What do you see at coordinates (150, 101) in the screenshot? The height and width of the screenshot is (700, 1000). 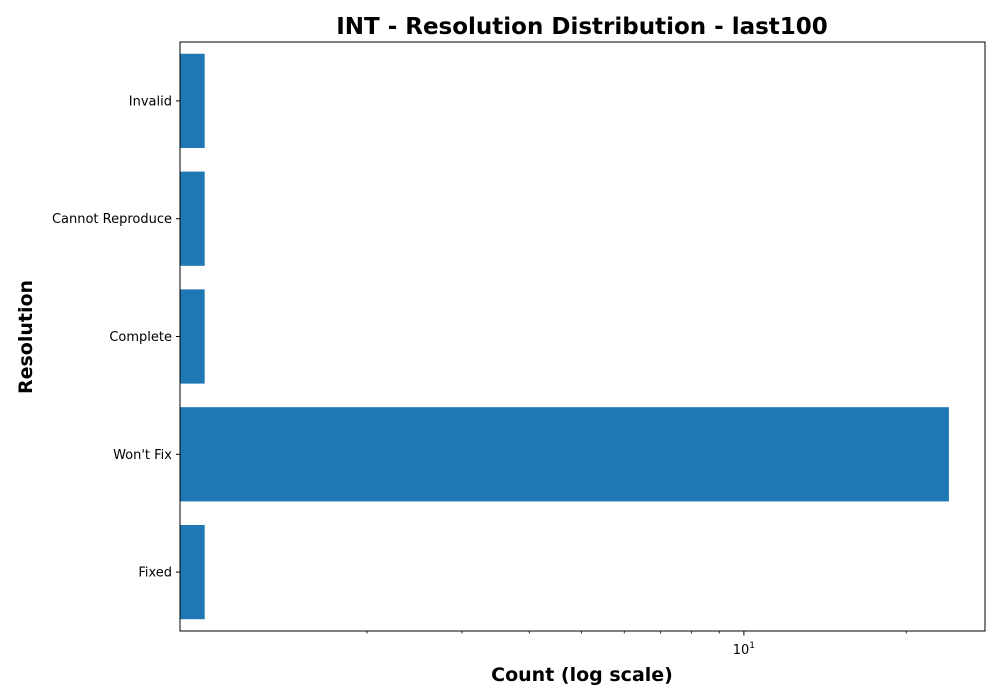 I see `y-tick-label-invalid: Invalid` at bounding box center [150, 101].